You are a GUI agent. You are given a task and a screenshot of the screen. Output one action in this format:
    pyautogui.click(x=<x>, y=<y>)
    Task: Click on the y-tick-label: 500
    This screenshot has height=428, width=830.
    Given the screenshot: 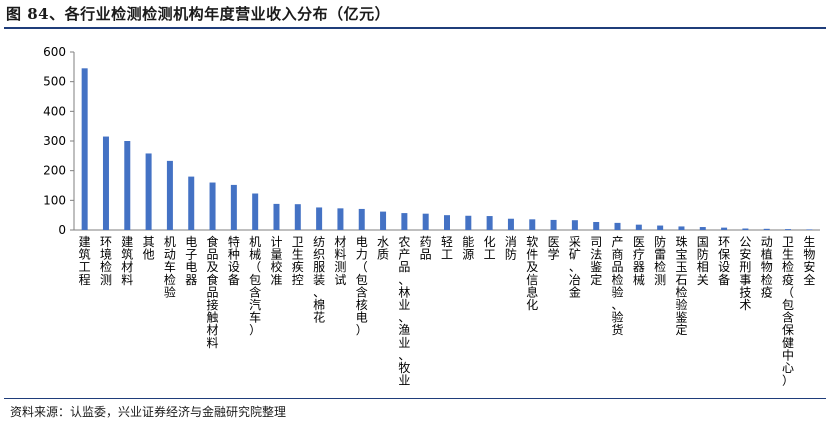 What is the action you would take?
    pyautogui.click(x=54, y=82)
    